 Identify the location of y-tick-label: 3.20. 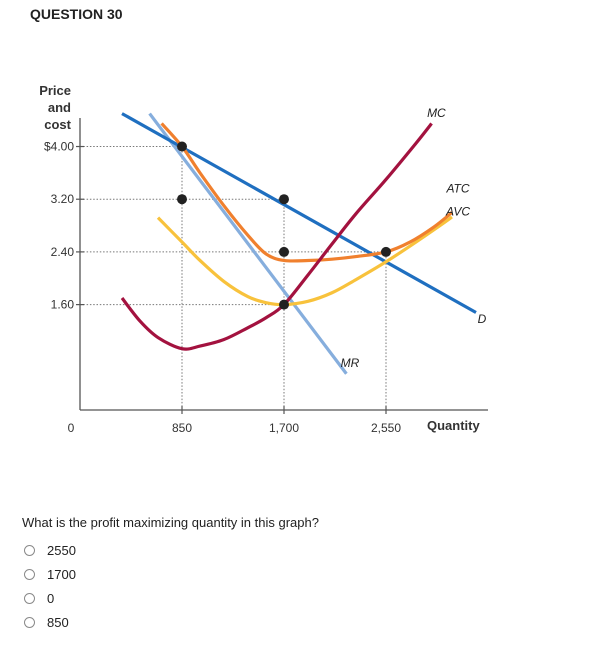
(63, 199).